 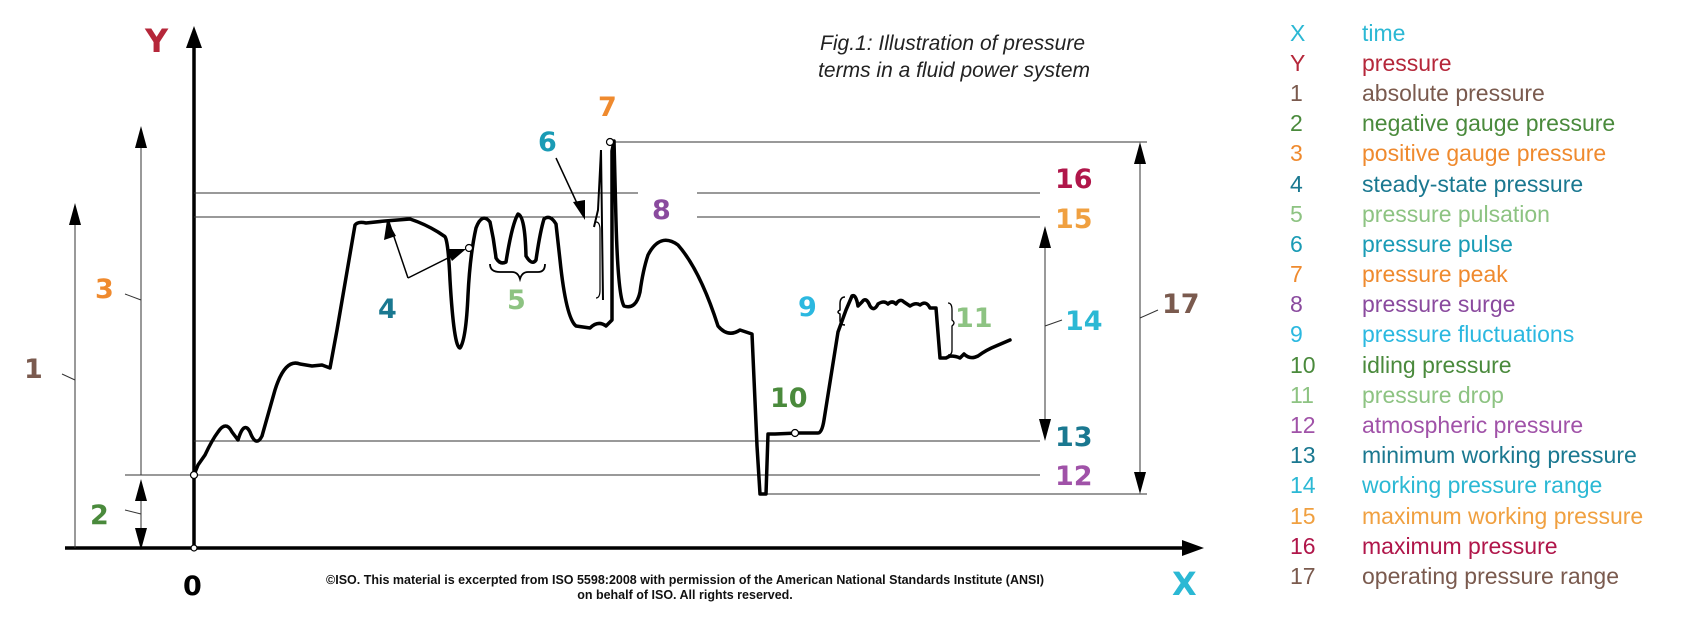 I want to click on right-dimension-arrows, so click(x=1099, y=318).